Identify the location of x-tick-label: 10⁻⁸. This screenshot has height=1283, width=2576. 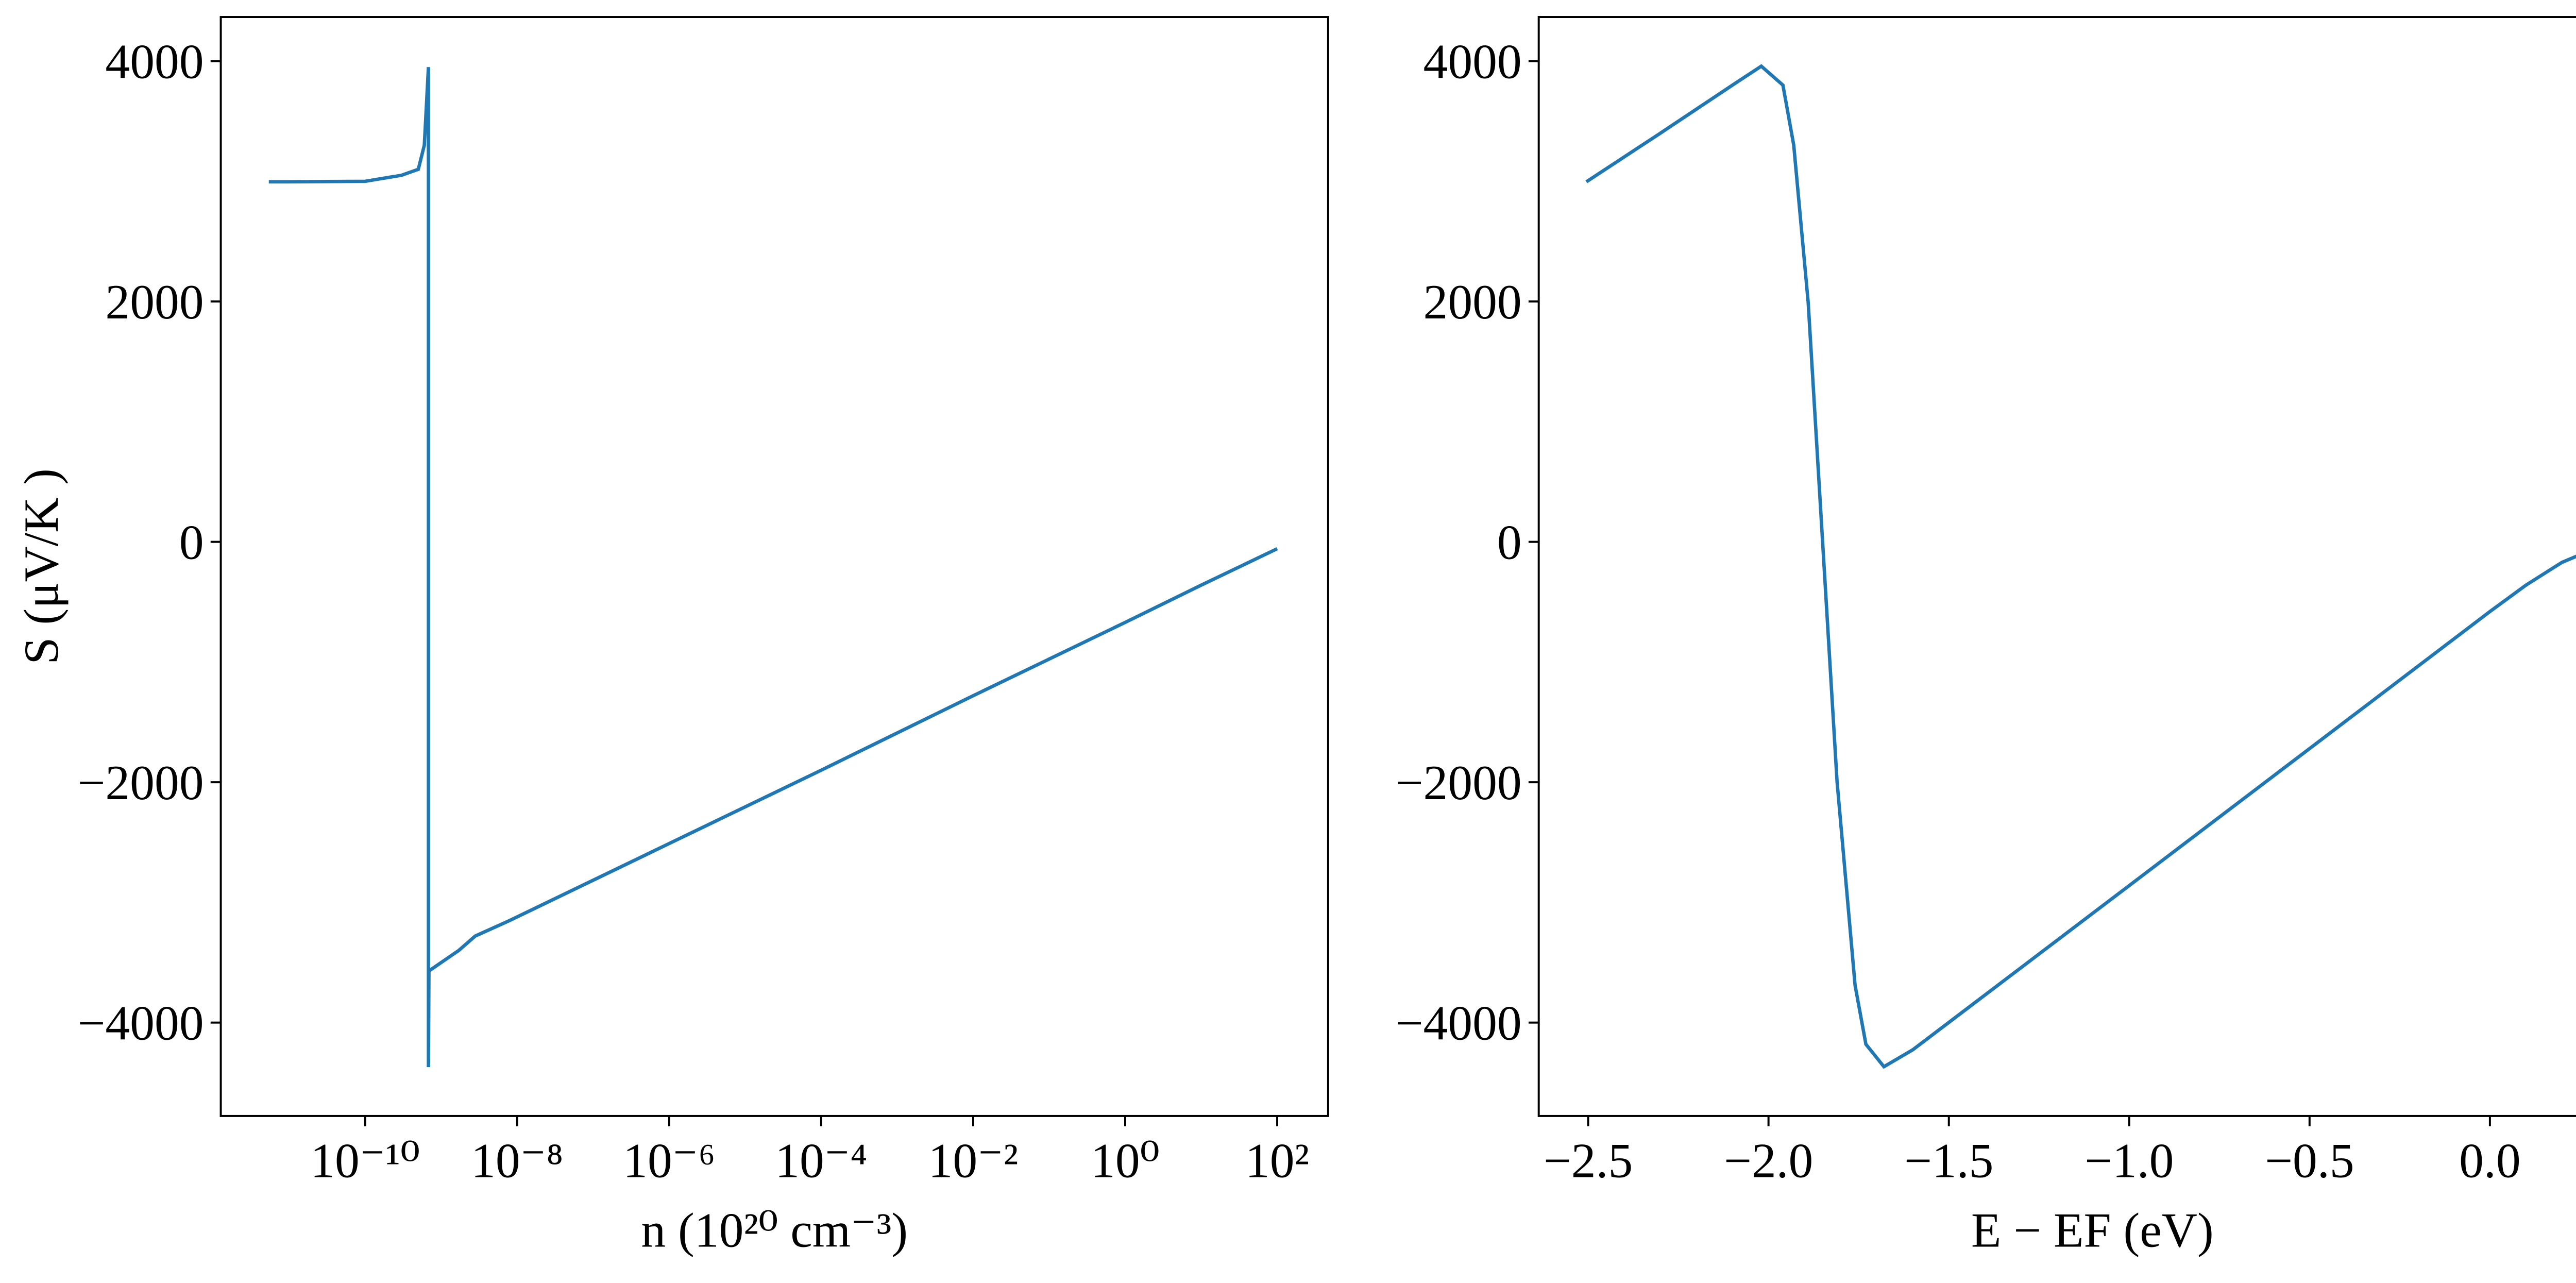
(517, 1161).